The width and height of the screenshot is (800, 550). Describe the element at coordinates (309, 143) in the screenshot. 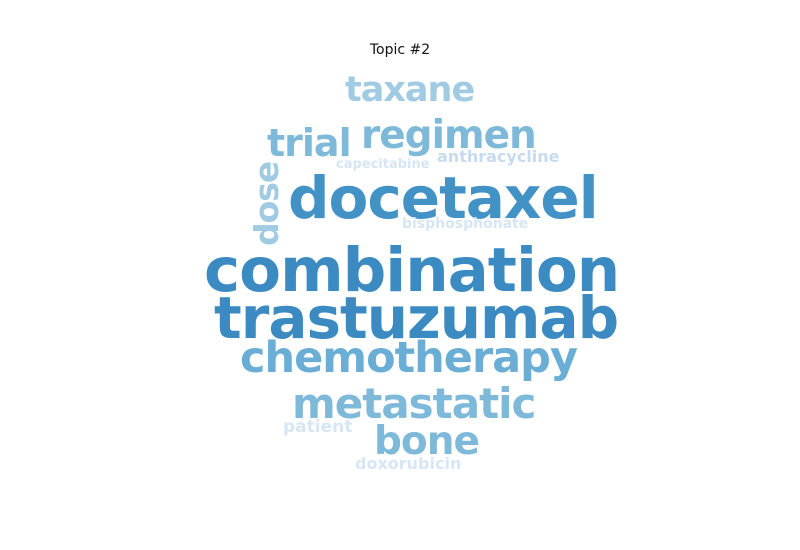

I see `word-trial: trial` at that location.